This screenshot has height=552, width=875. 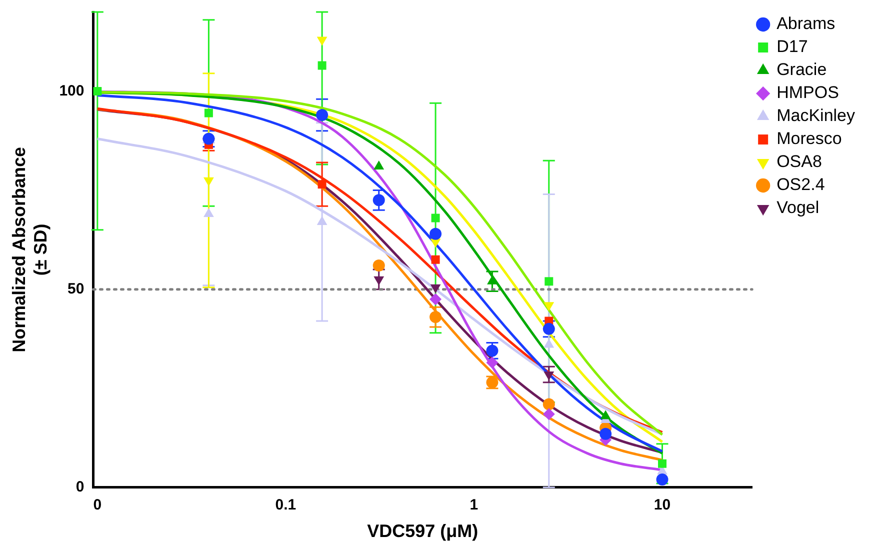 What do you see at coordinates (792, 46) in the screenshot?
I see `legend-label: D17` at bounding box center [792, 46].